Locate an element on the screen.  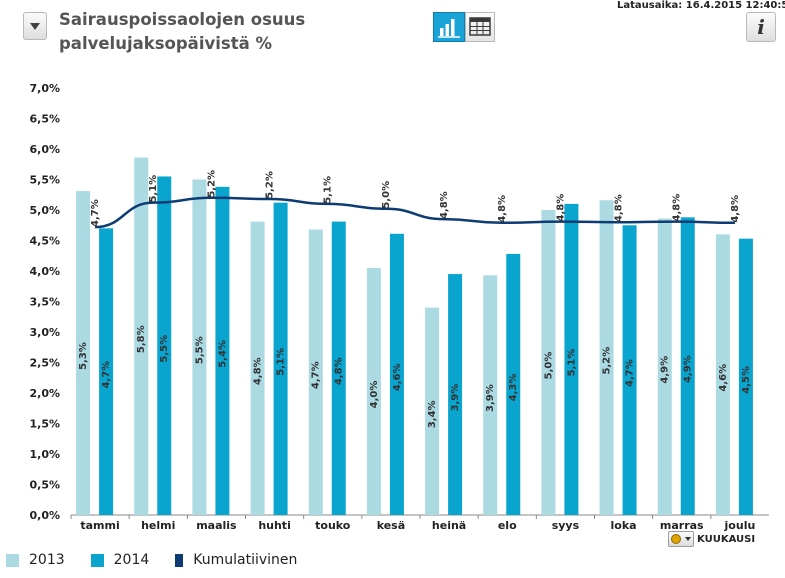
y-tick-label: 4,5% is located at coordinates (44, 241).